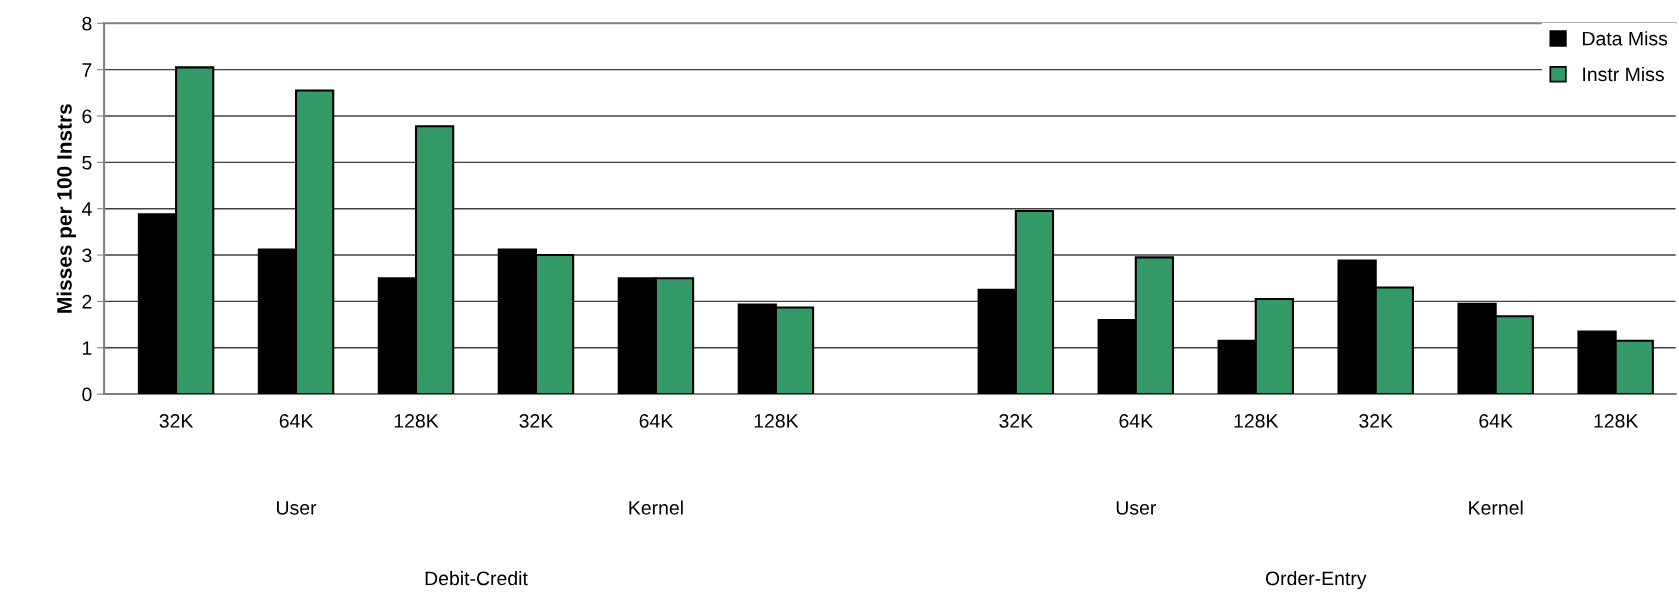 The width and height of the screenshot is (1679, 598). Describe the element at coordinates (87, 348) in the screenshot. I see `y-tick-label: 1` at that location.